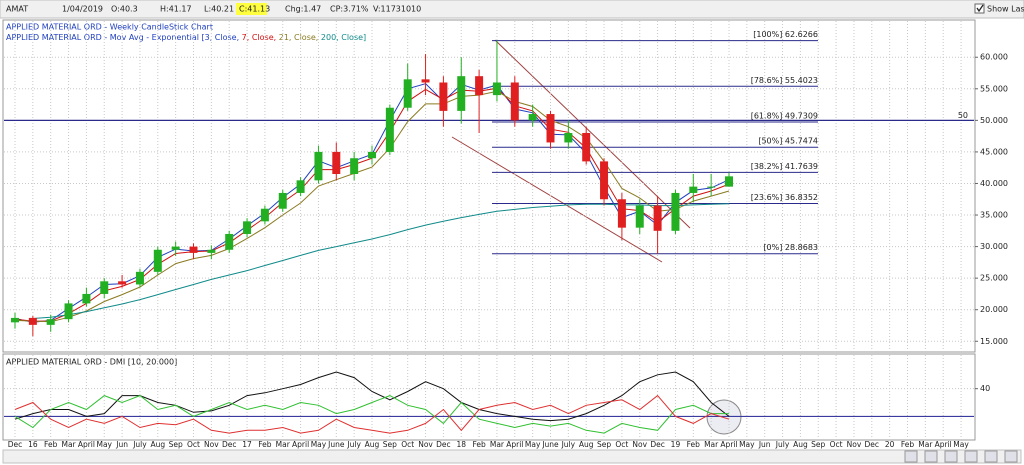  Describe the element at coordinates (33, 444) in the screenshot. I see `x-tick-label: 16` at that location.